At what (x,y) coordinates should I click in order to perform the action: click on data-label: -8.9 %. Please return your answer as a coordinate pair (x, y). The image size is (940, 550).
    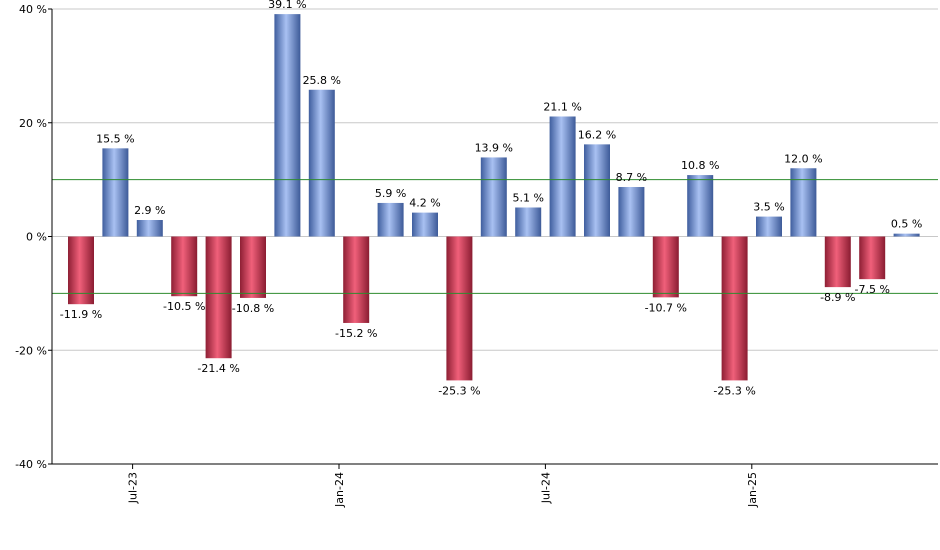
    Looking at the image, I should click on (837, 297).